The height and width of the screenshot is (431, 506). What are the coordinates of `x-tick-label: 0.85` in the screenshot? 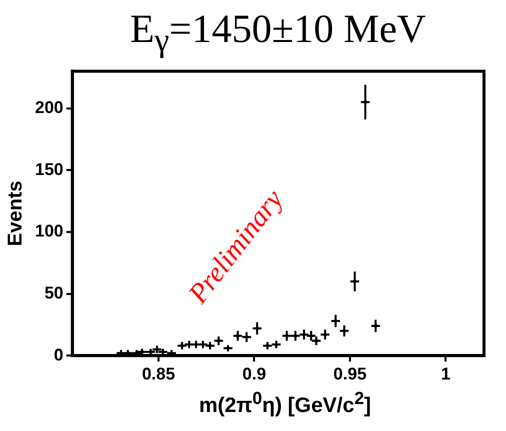 It's located at (159, 374).